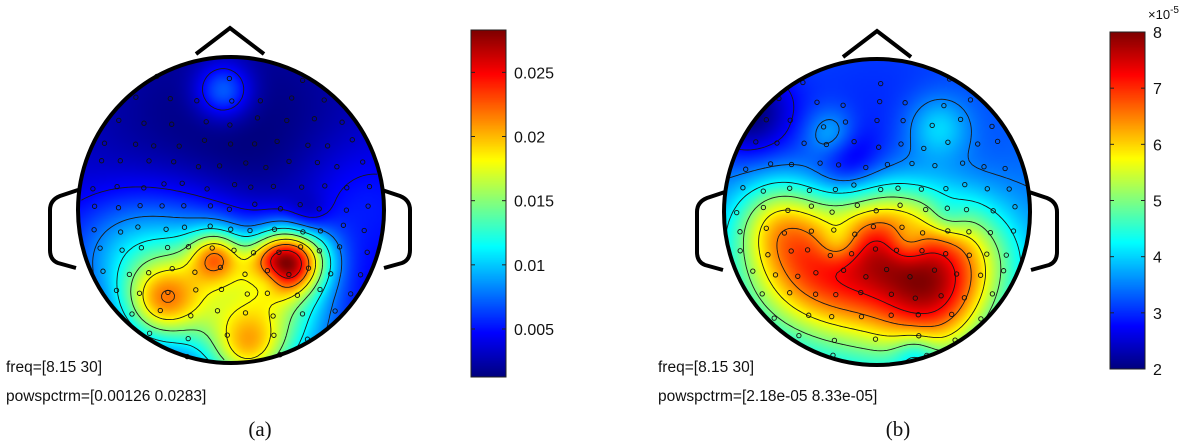 This screenshot has height=445, width=1200. I want to click on colorbar-exponent-b: ×10⁻⁵, so click(1163, 13).